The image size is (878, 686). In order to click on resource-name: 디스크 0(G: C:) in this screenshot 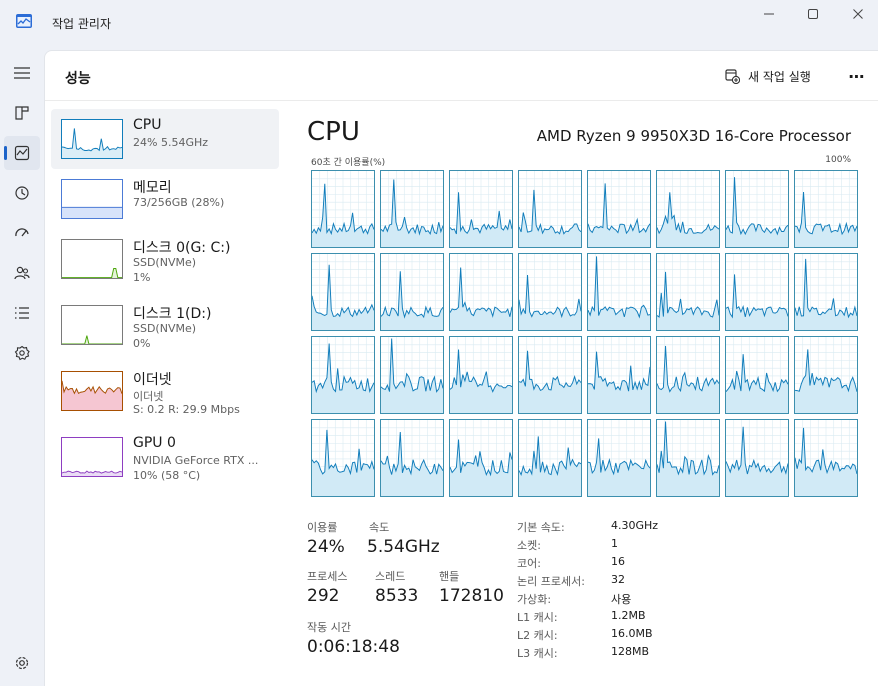, I will do `click(182, 248)`.